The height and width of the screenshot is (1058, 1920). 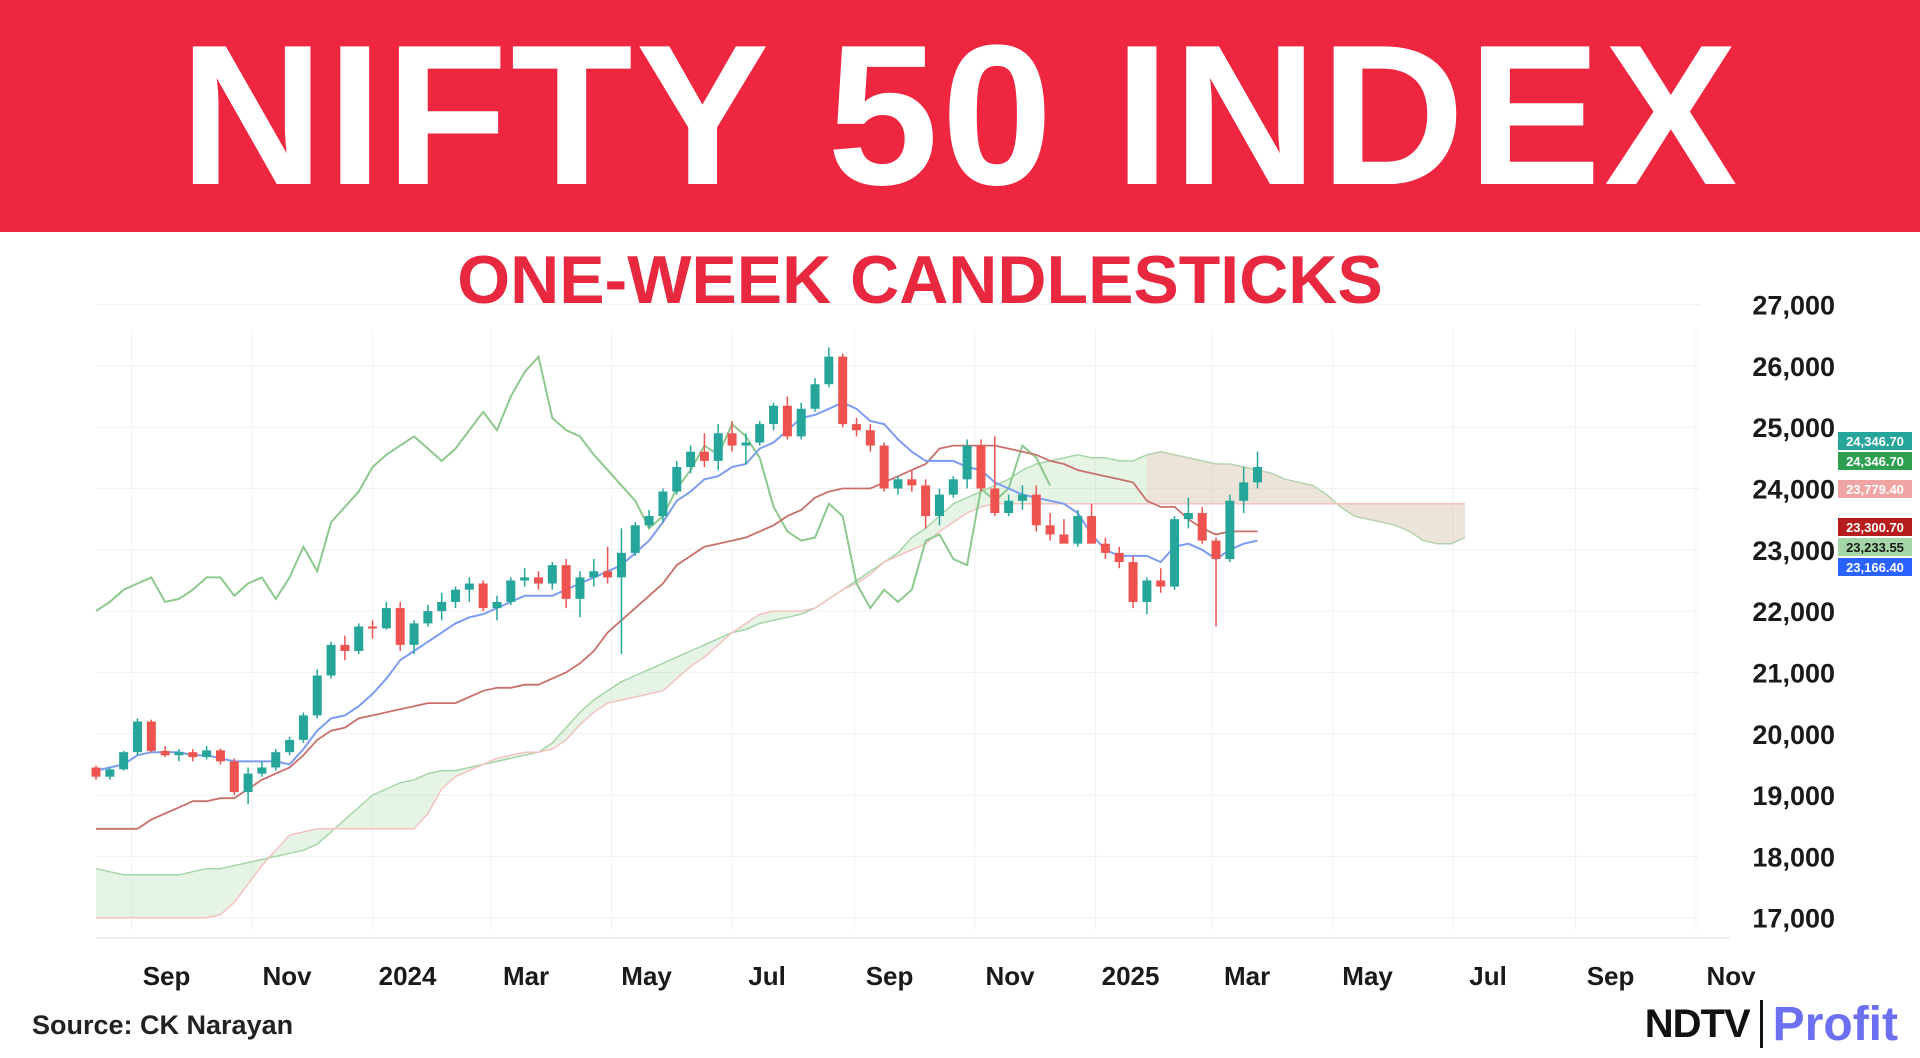 I want to click on x-tick-label: Jul, so click(x=767, y=976).